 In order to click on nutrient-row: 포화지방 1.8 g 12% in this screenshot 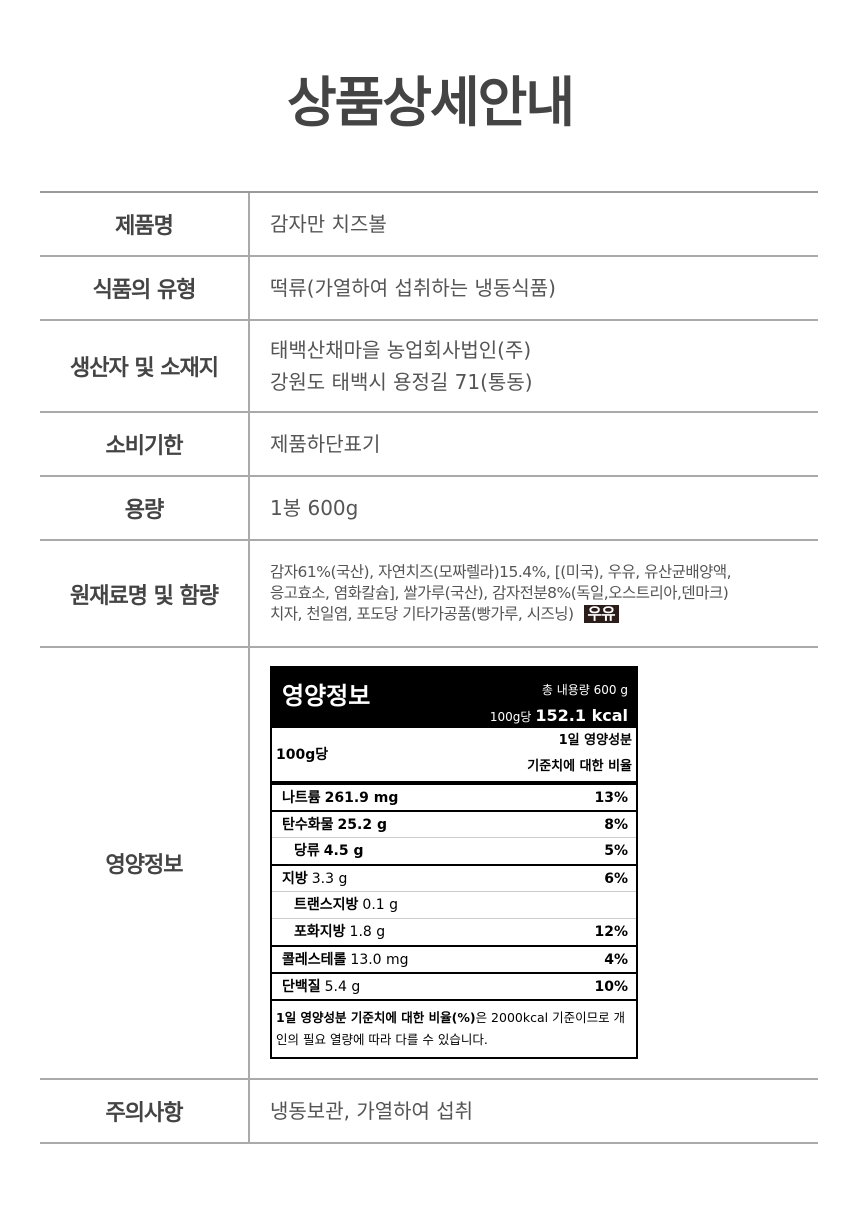, I will do `click(454, 931)`.